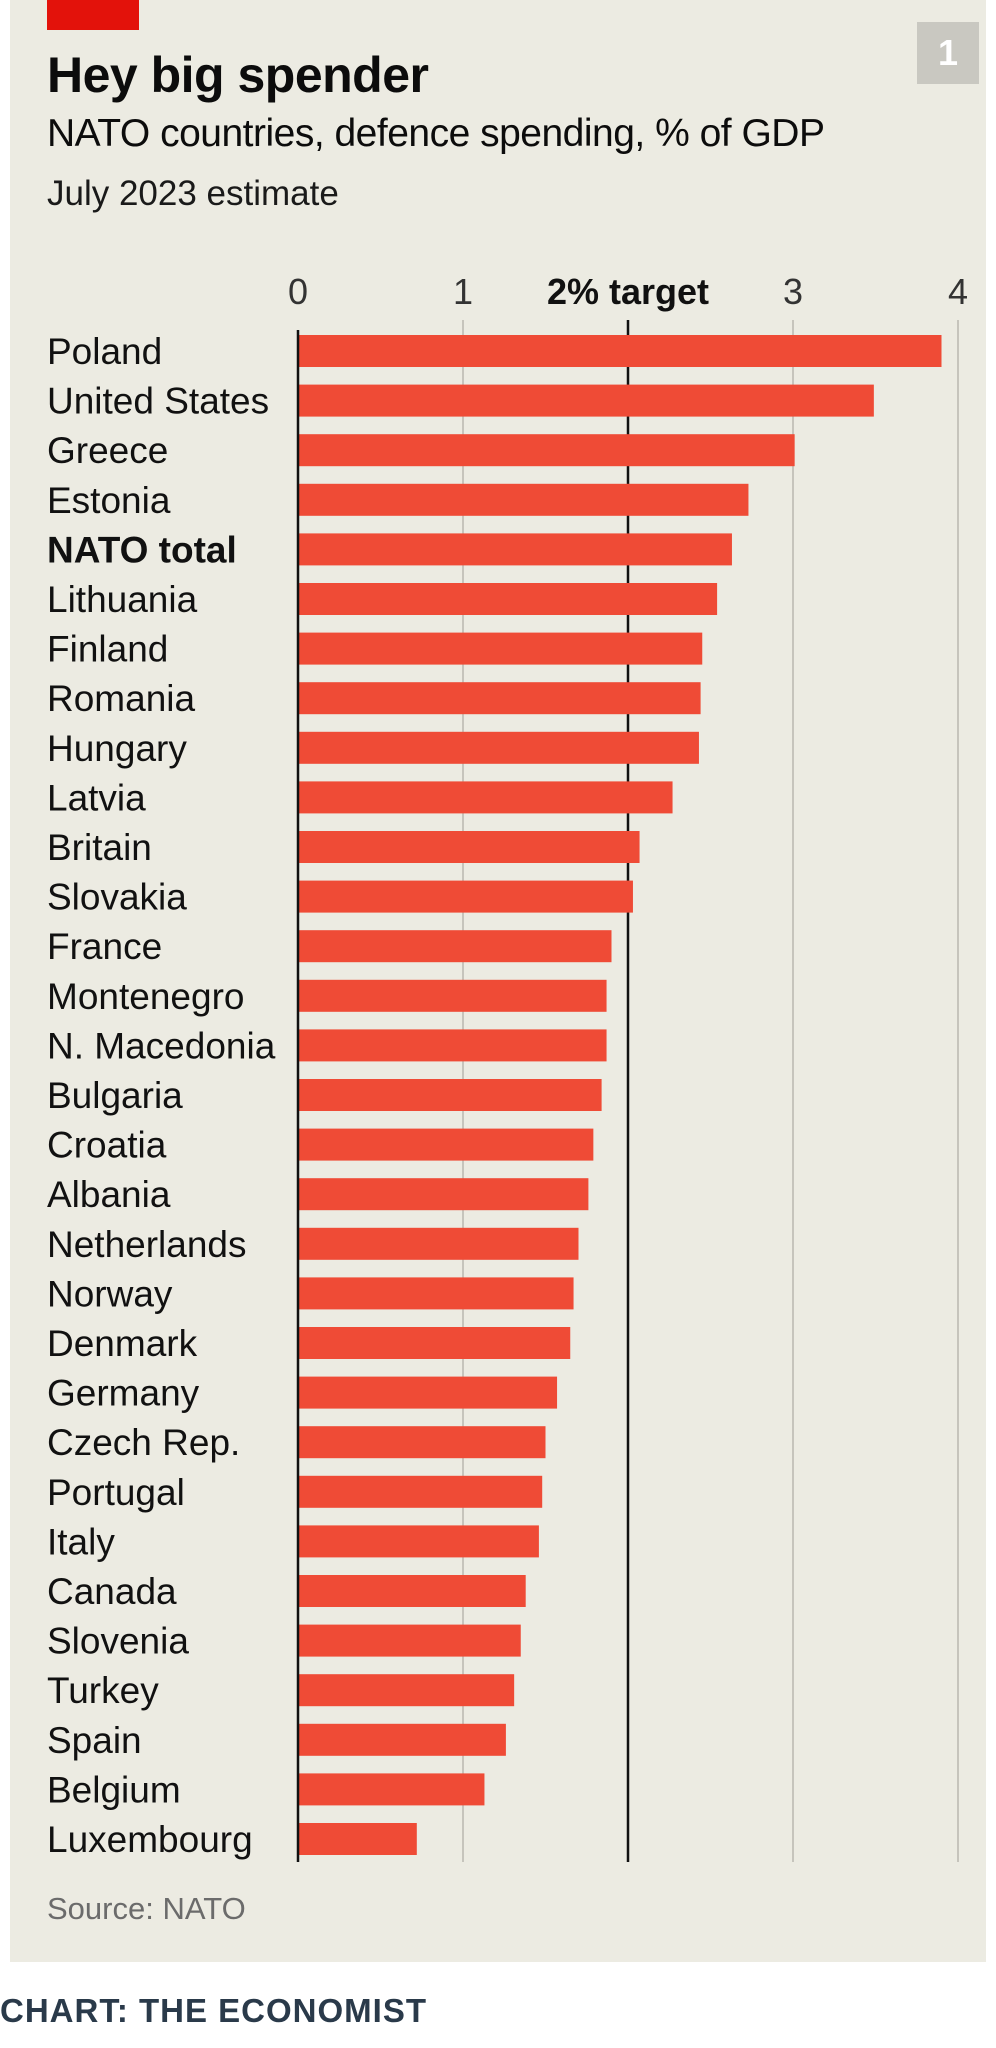 This screenshot has width=996, height=2048. Describe the element at coordinates (104, 351) in the screenshot. I see `category-label: Poland` at that location.